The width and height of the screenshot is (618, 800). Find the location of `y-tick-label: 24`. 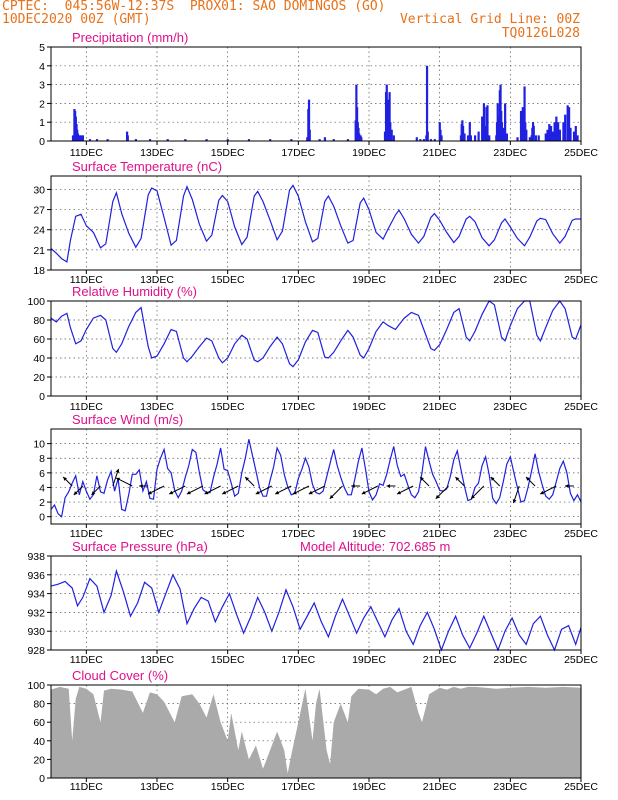

y-tick-label: 24 is located at coordinates (39, 231).